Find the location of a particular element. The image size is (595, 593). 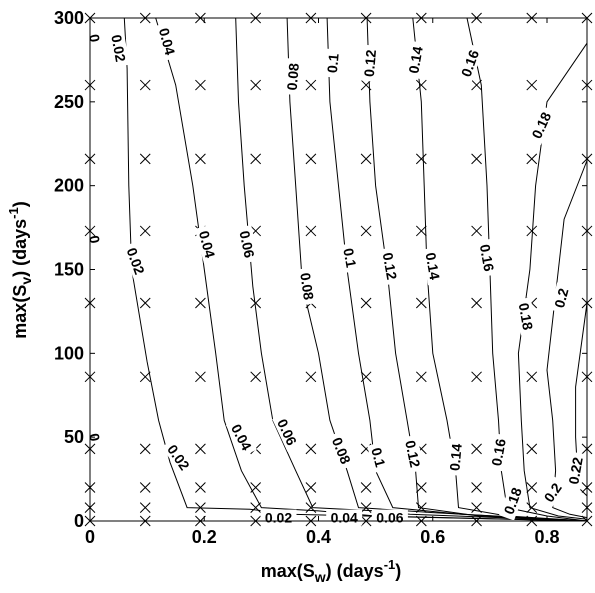

contour-label-text: 0.14 is located at coordinates (455, 457).